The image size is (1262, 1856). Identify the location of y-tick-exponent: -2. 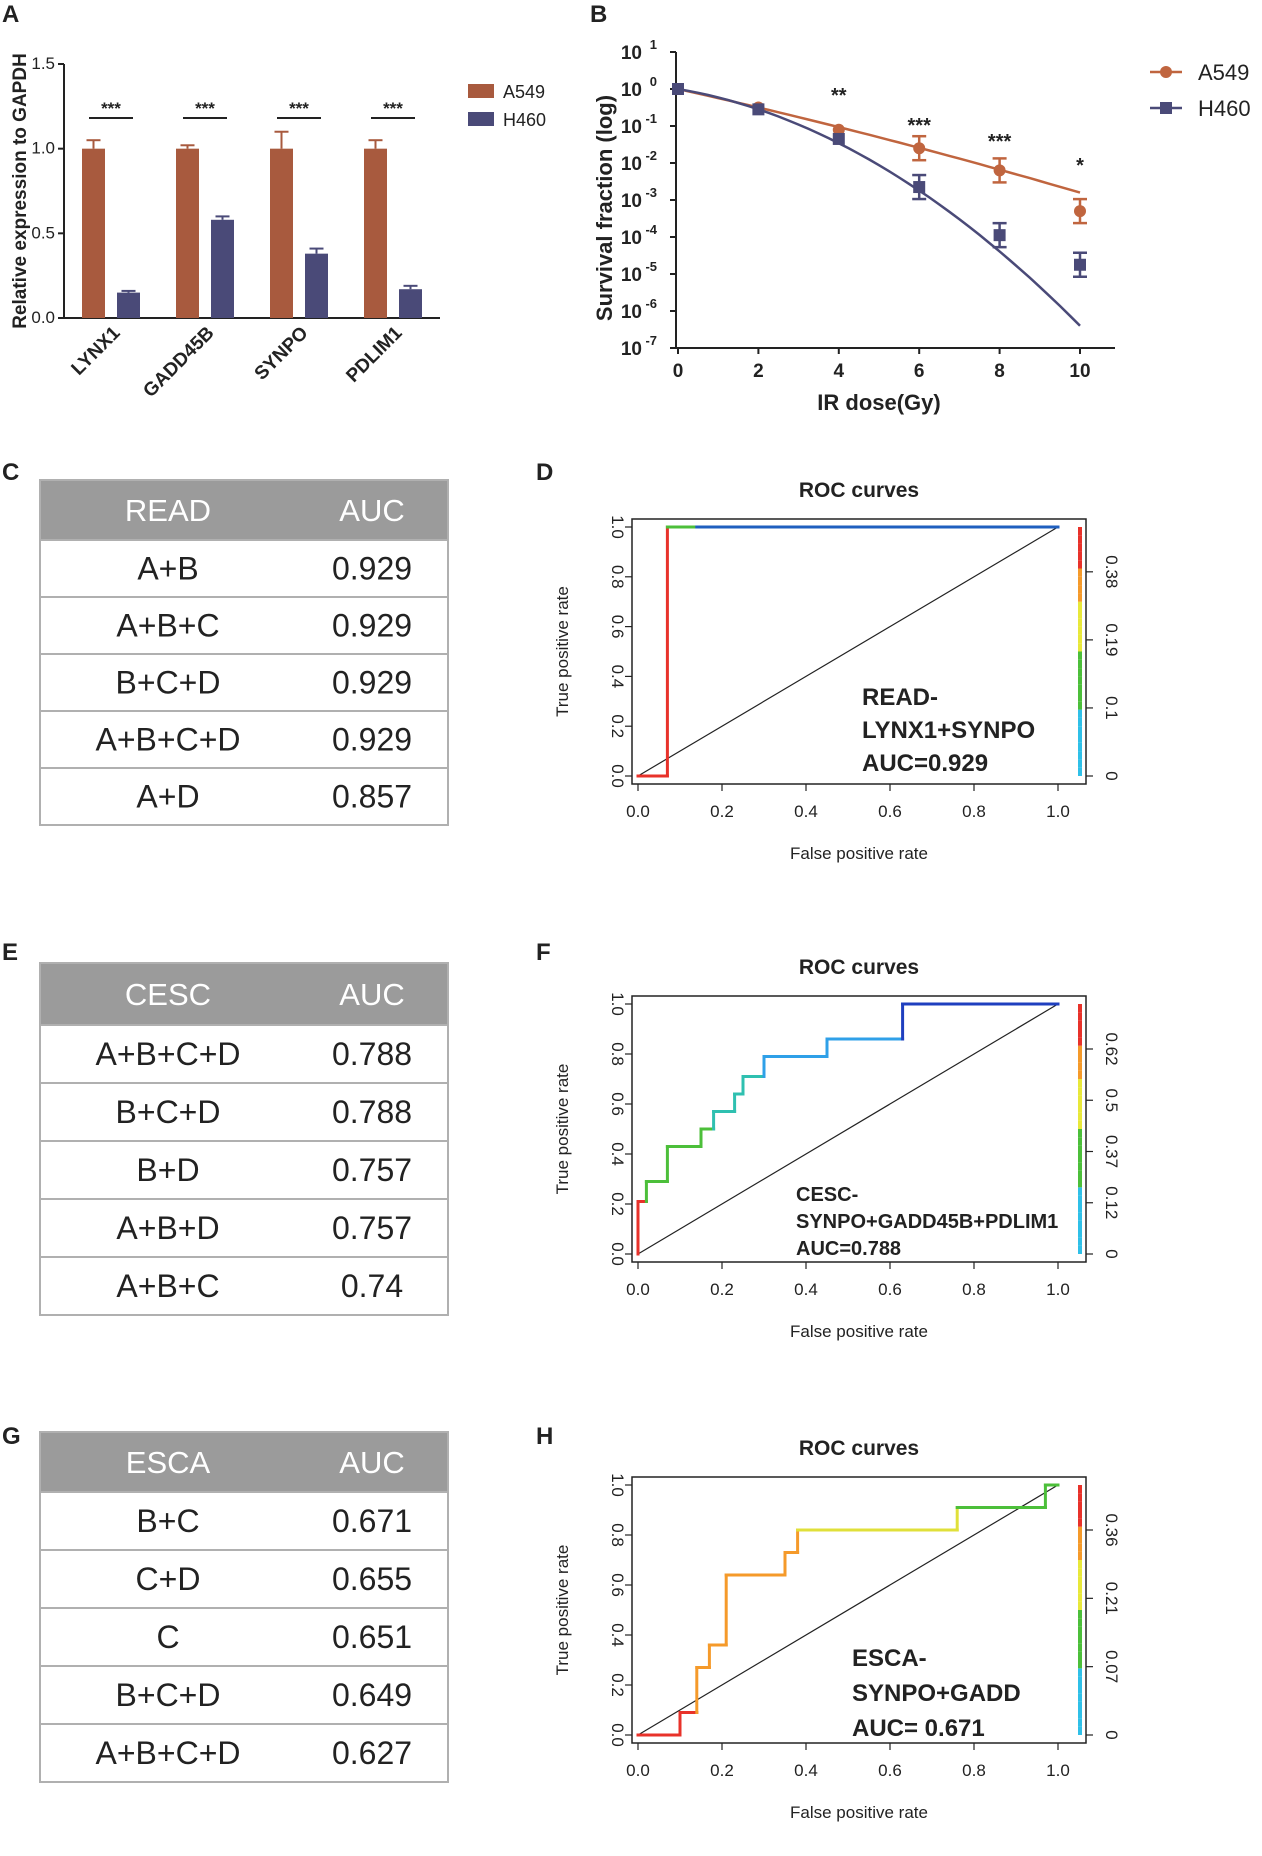
(651, 155).